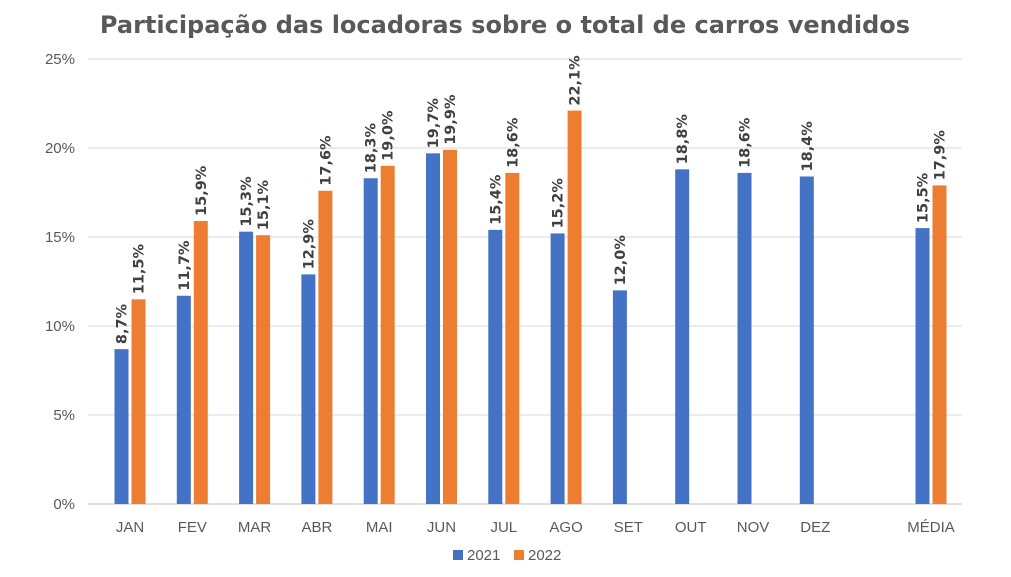 This screenshot has width=1011, height=577. What do you see at coordinates (682, 337) in the screenshot?
I see `bar-2021-OUT` at bounding box center [682, 337].